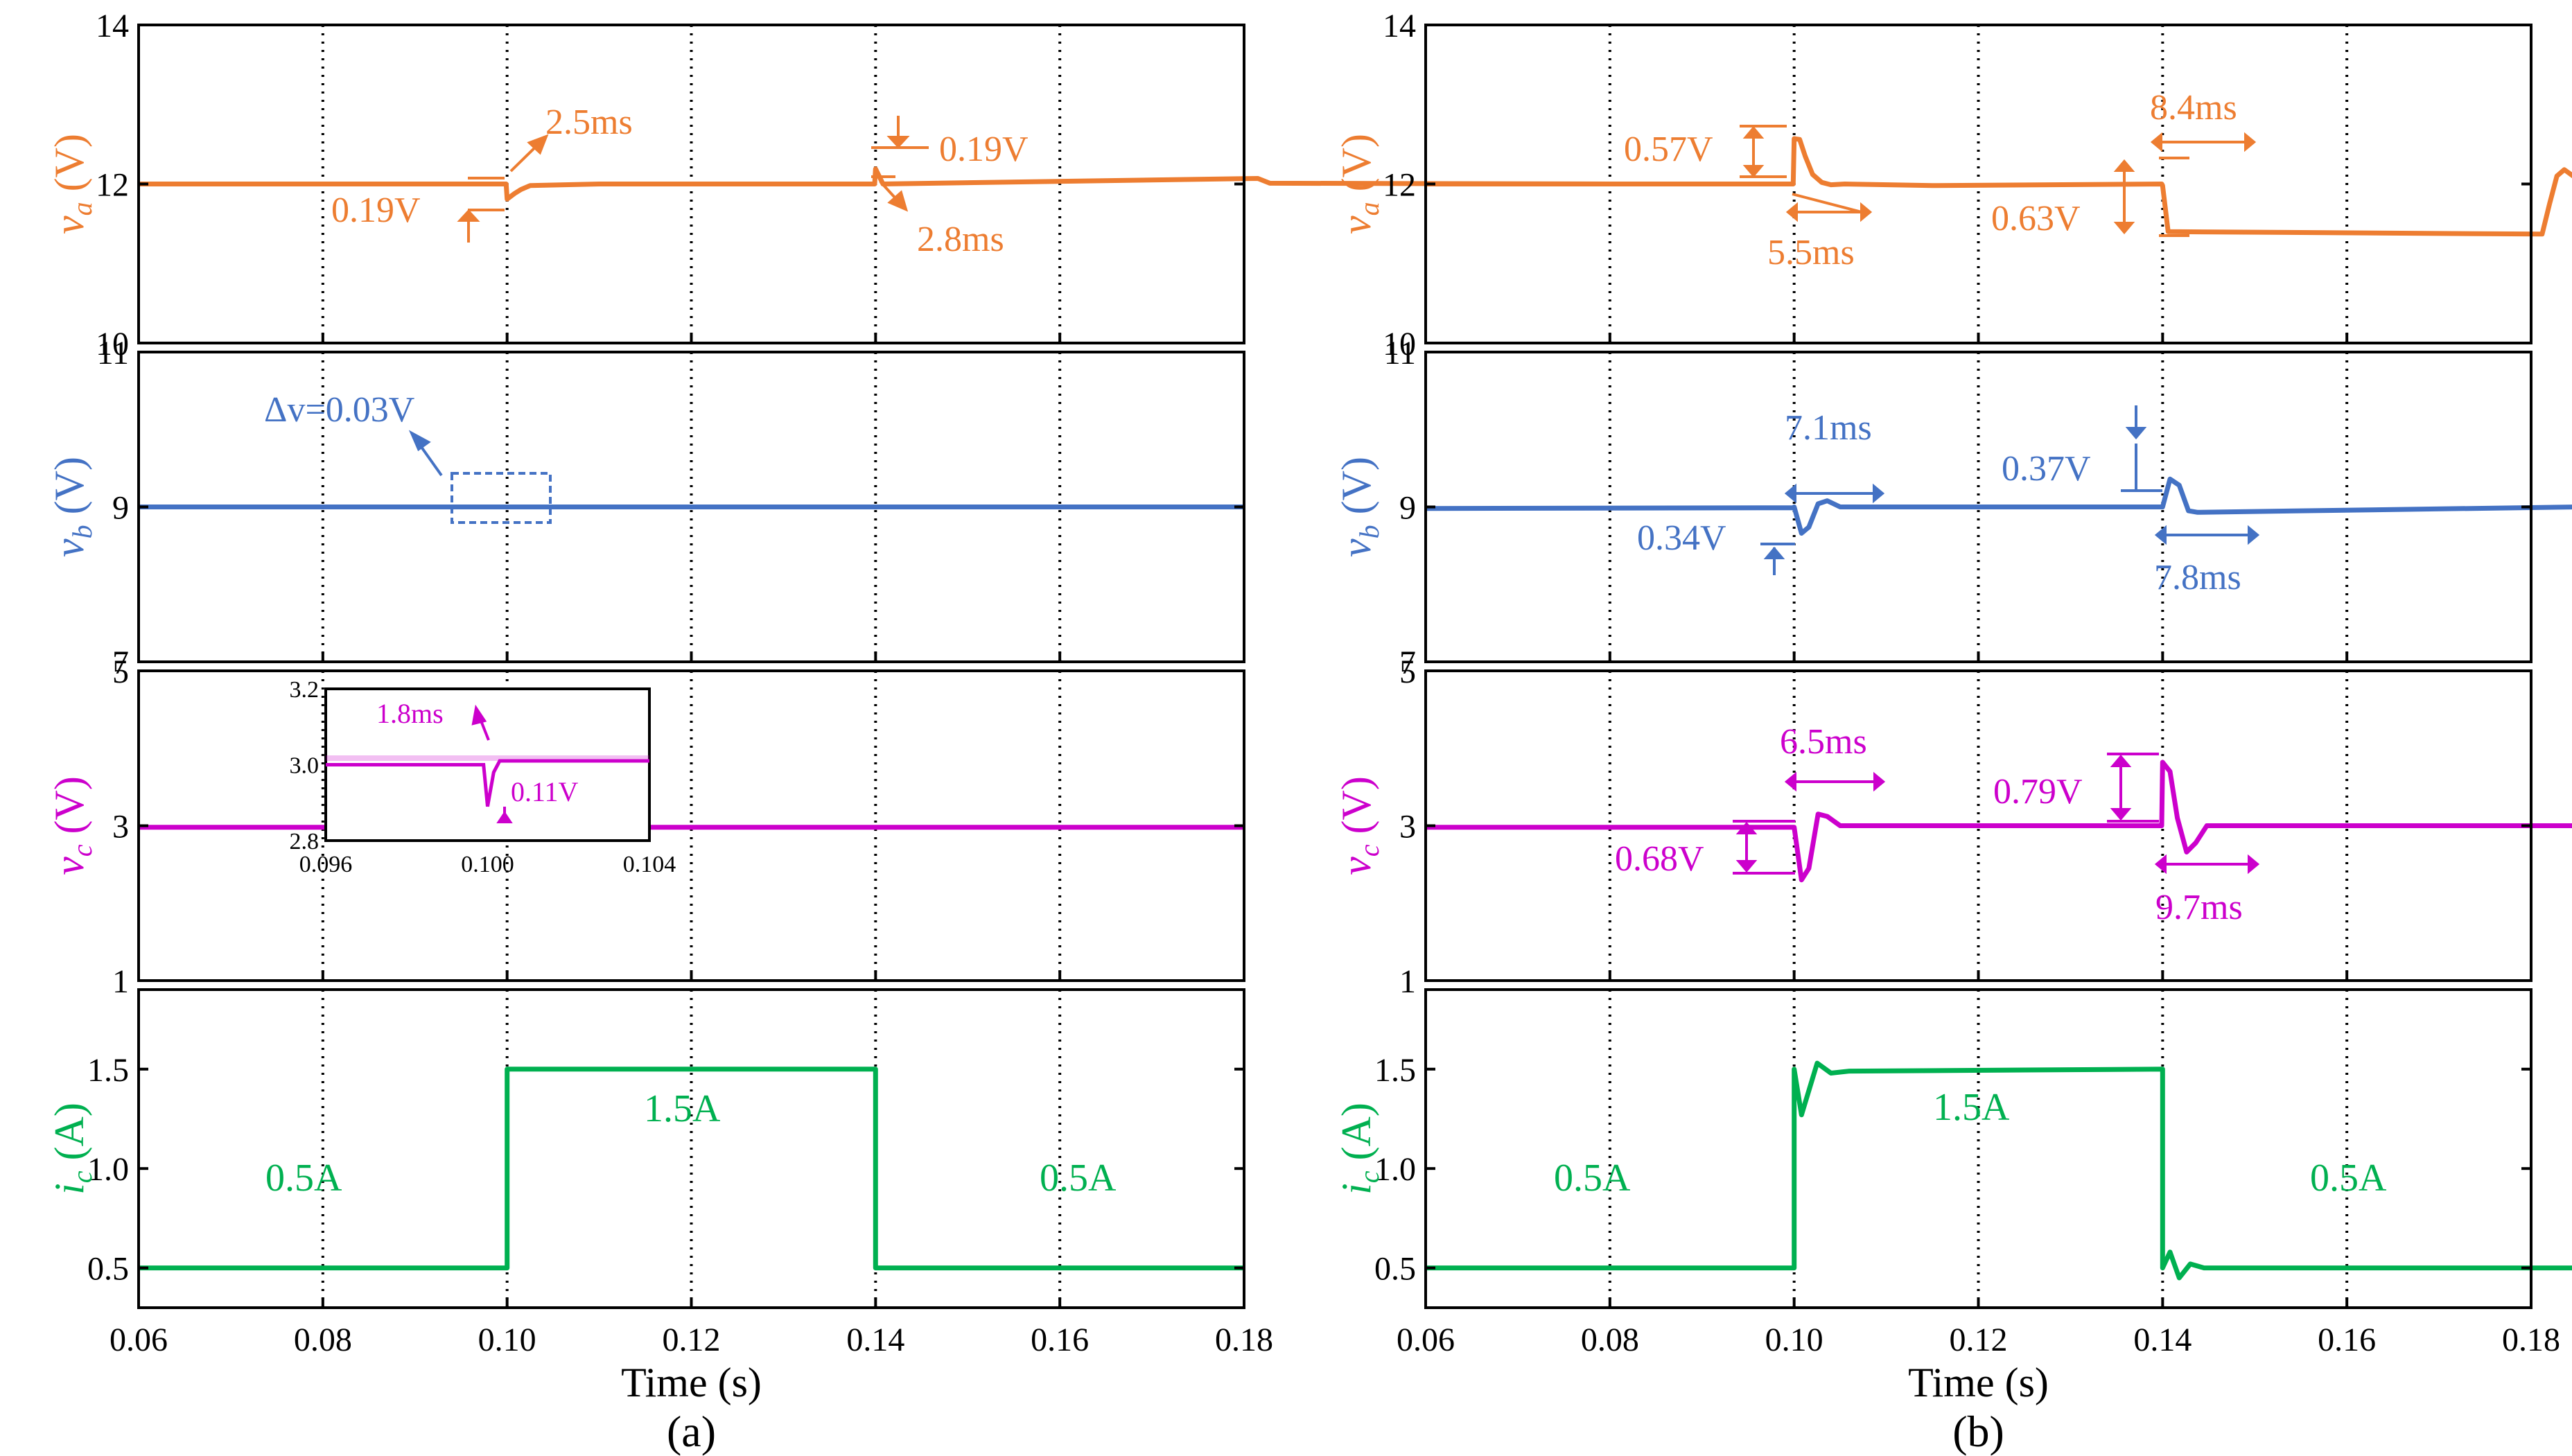 Image resolution: width=2572 pixels, height=1456 pixels. I want to click on y-axis-label: vb (V), so click(72, 507).